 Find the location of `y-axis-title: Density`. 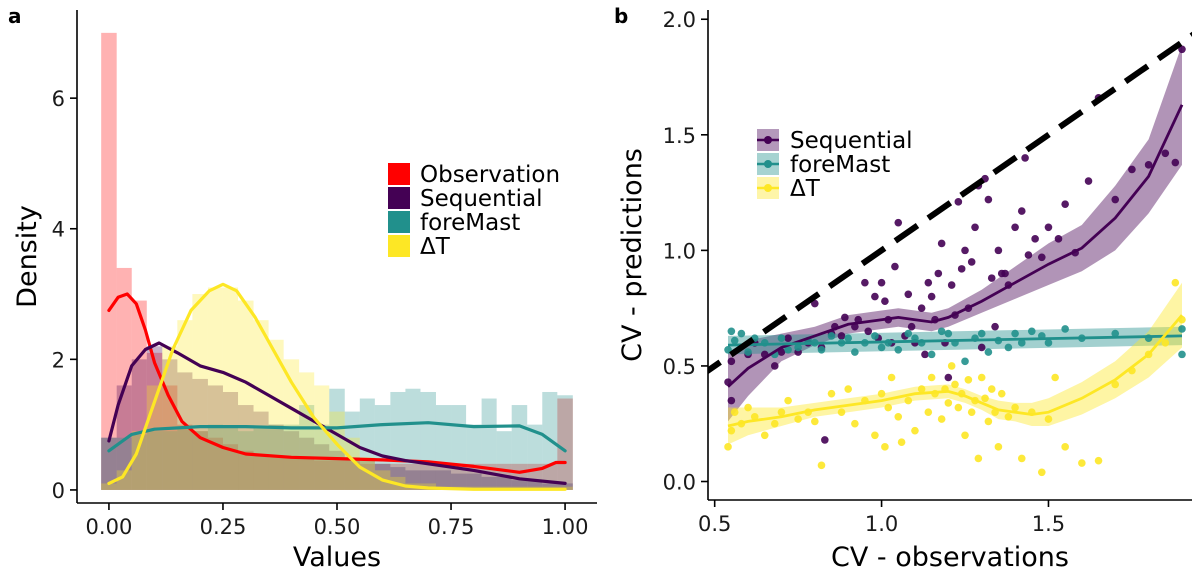

y-axis-title: Density is located at coordinates (27, 256).